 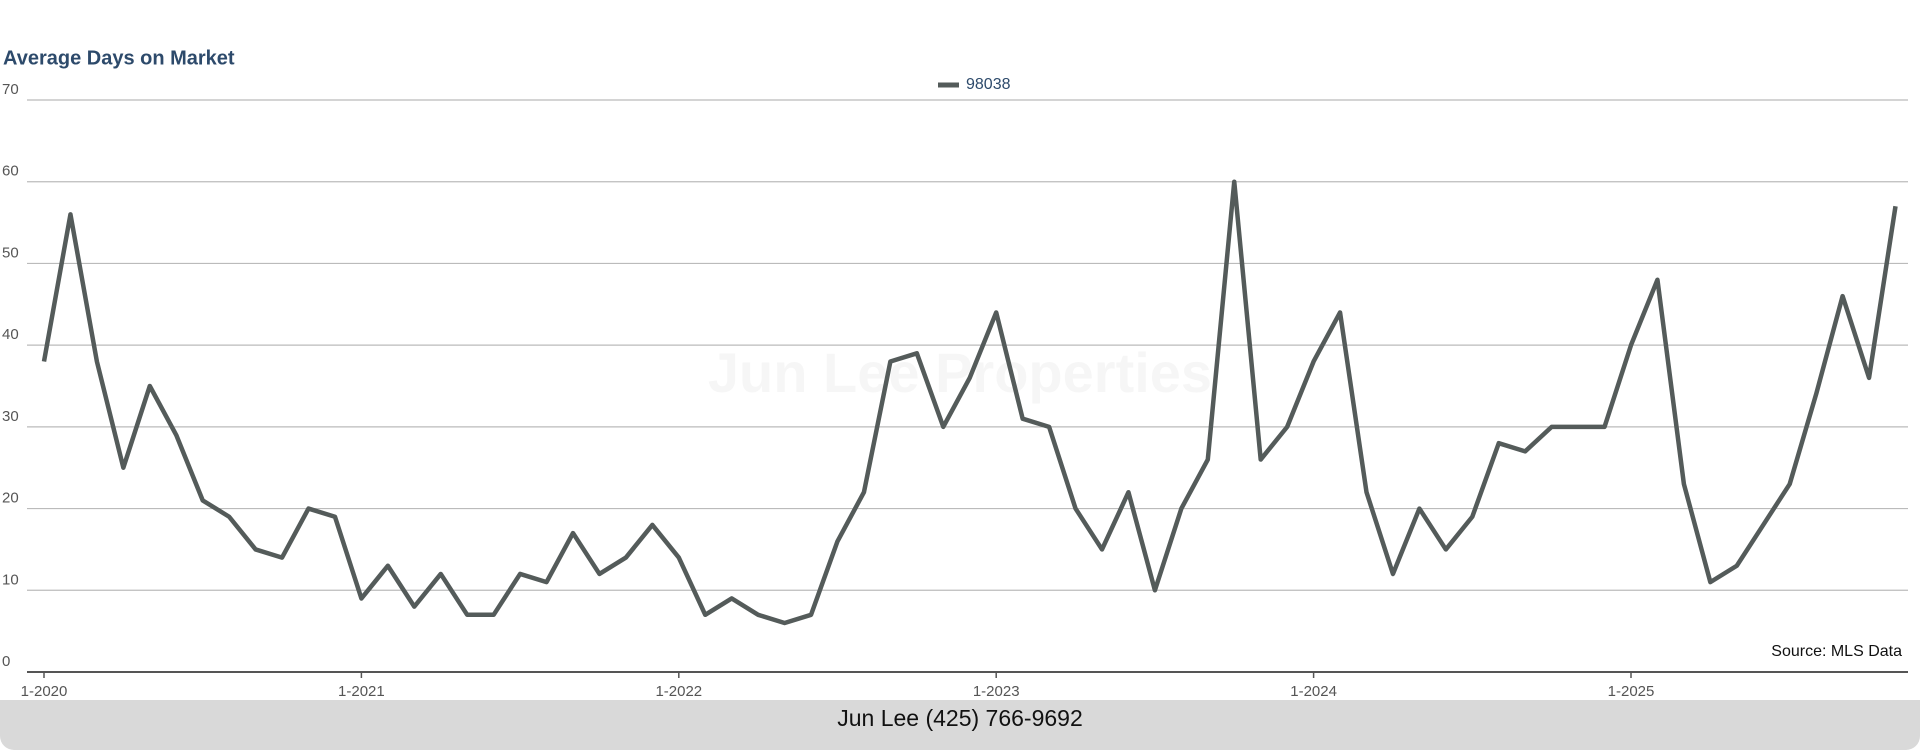 What do you see at coordinates (996, 691) in the screenshot?
I see `x-tick-label: 1-2023` at bounding box center [996, 691].